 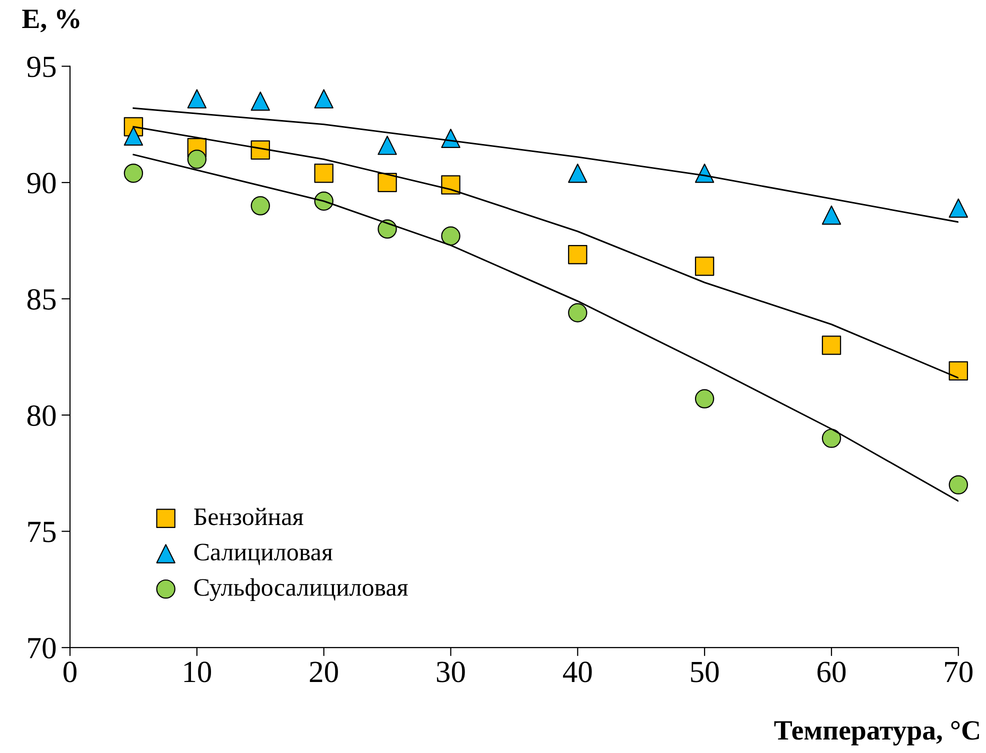 What do you see at coordinates (450, 672) in the screenshot?
I see `x-tick-label: 30` at bounding box center [450, 672].